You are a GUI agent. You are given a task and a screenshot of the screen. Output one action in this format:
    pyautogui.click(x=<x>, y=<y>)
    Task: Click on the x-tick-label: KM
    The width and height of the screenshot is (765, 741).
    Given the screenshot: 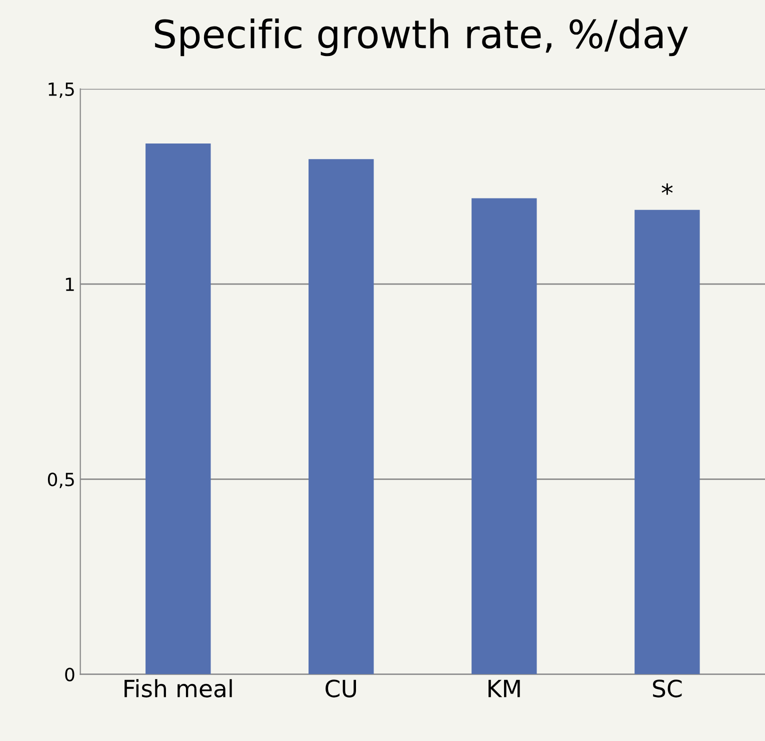 What is the action you would take?
    pyautogui.click(x=504, y=689)
    